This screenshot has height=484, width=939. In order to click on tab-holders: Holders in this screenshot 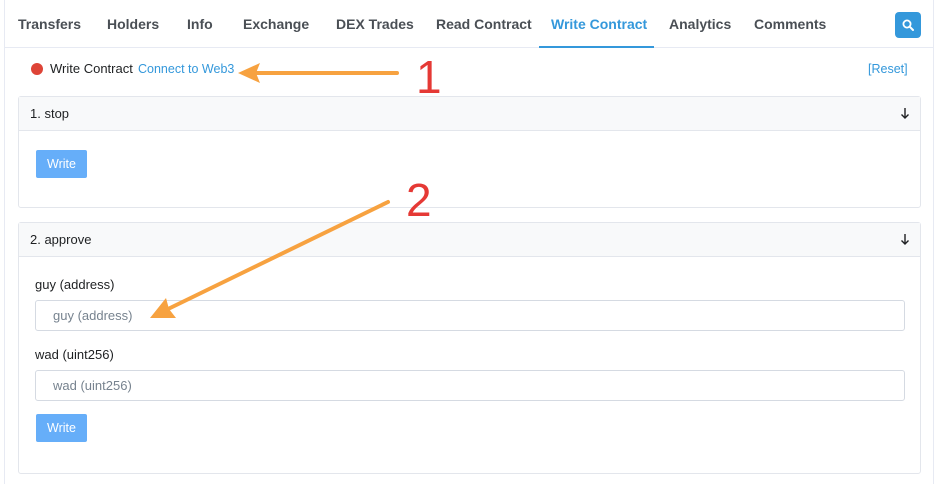, I will do `click(133, 24)`.